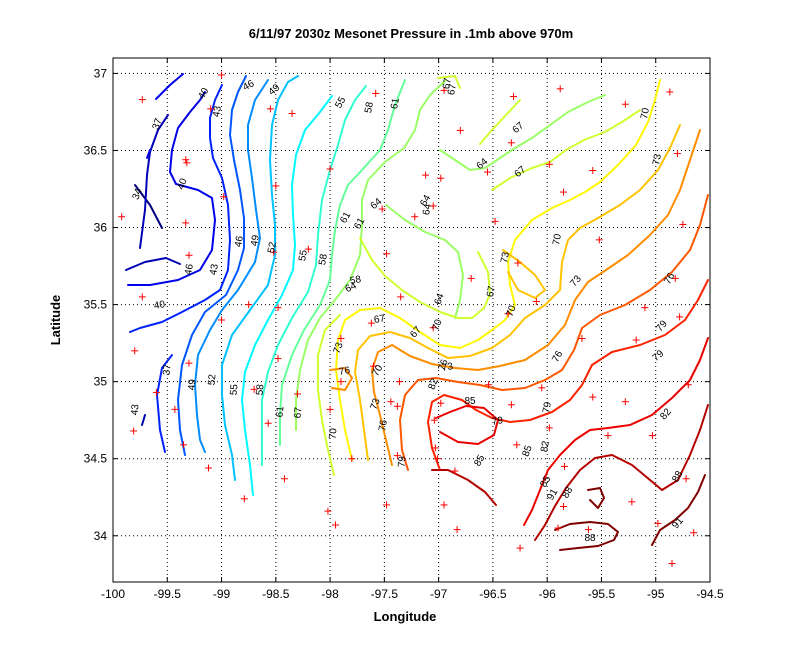 The image size is (785, 654). What do you see at coordinates (528, 451) in the screenshot?
I see `contour-label: 85` at bounding box center [528, 451].